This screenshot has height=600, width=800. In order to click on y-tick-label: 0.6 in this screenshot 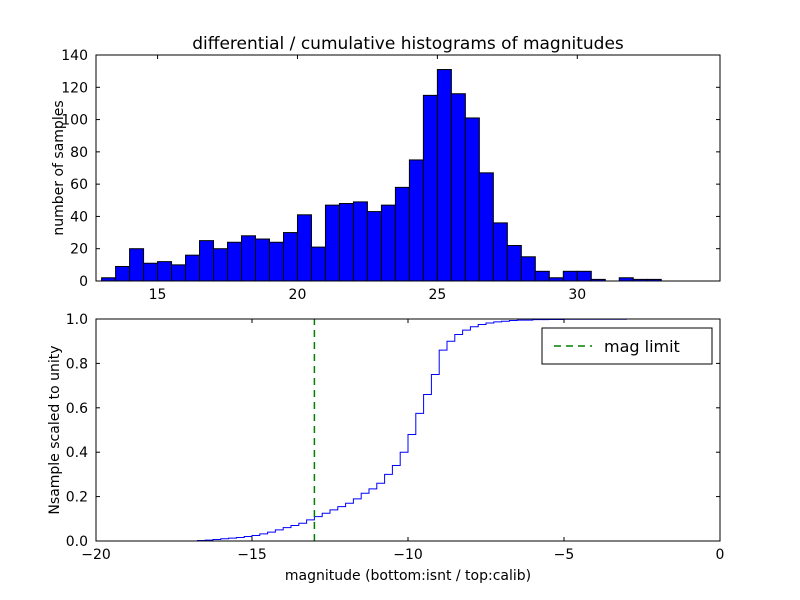, I will do `click(77, 409)`.